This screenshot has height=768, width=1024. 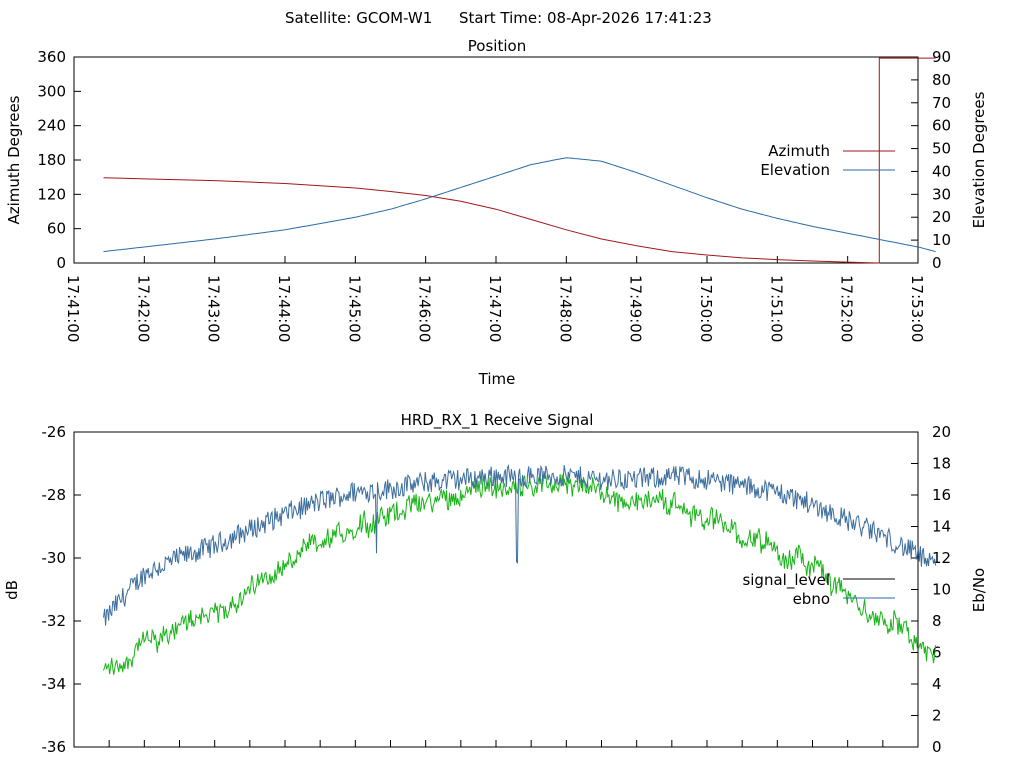 I want to click on time-tick-label: 17:51:00, so click(x=776, y=308).